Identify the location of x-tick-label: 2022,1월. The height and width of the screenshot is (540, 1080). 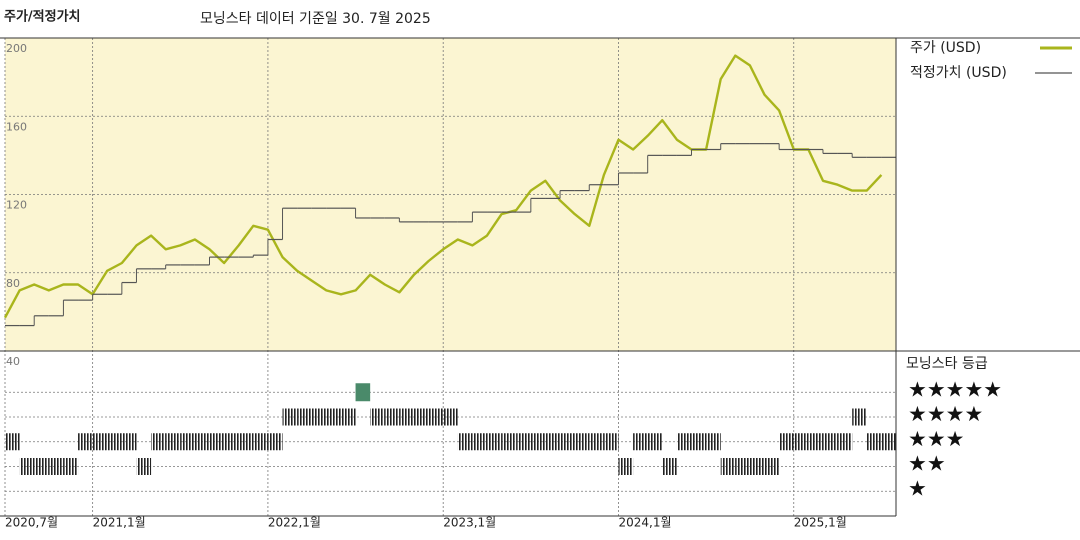
(294, 523).